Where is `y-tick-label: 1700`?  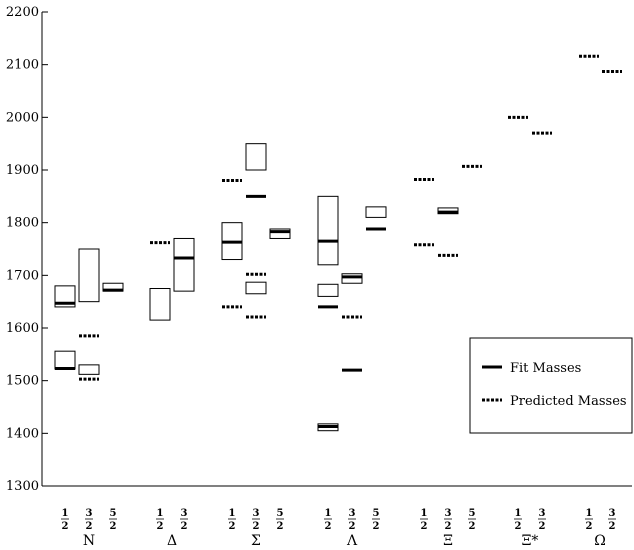
y-tick-label: 1700 is located at coordinates (22, 275).